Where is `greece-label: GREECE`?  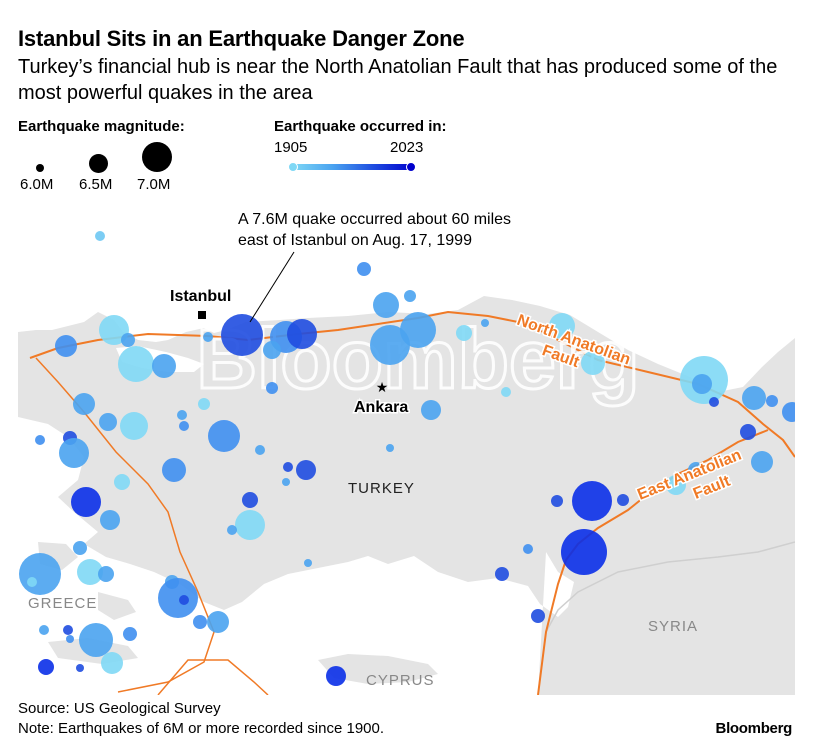 greece-label: GREECE is located at coordinates (62, 603).